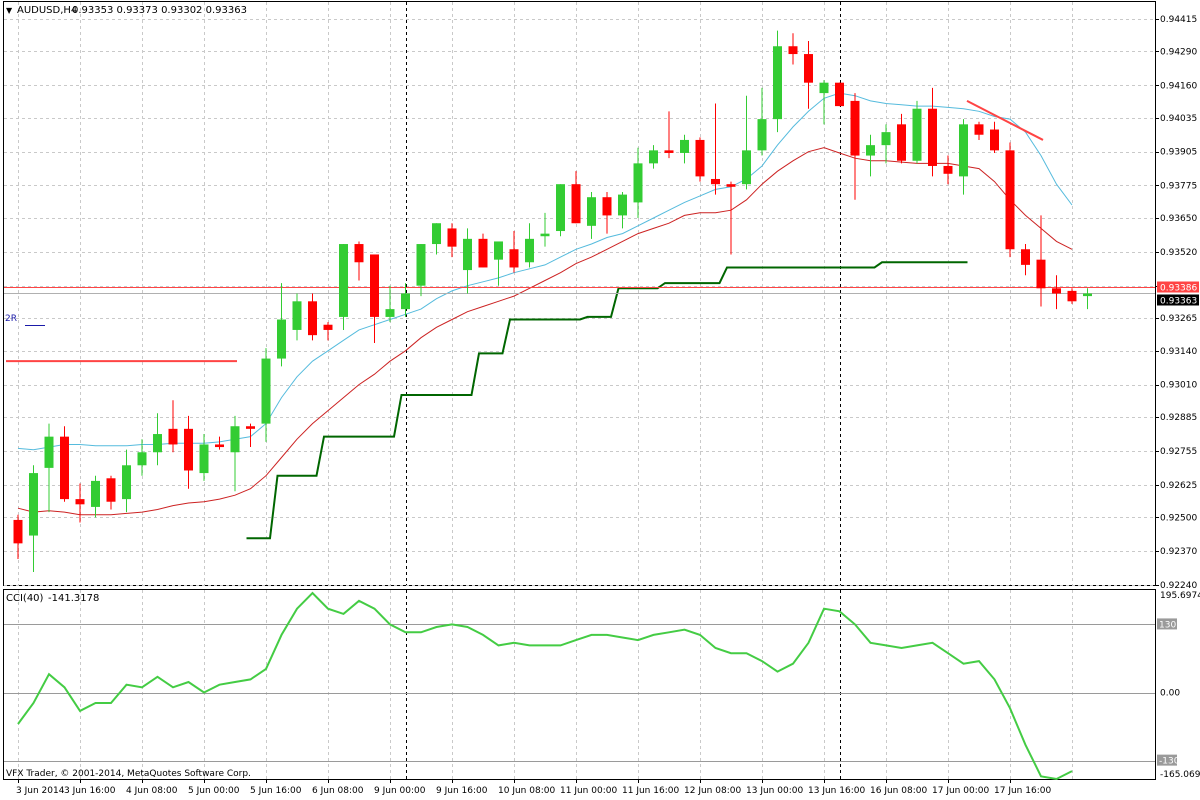 The image size is (1200, 800). Describe the element at coordinates (1170, 694) in the screenshot. I see `cci-tick-label: 0.00` at that location.